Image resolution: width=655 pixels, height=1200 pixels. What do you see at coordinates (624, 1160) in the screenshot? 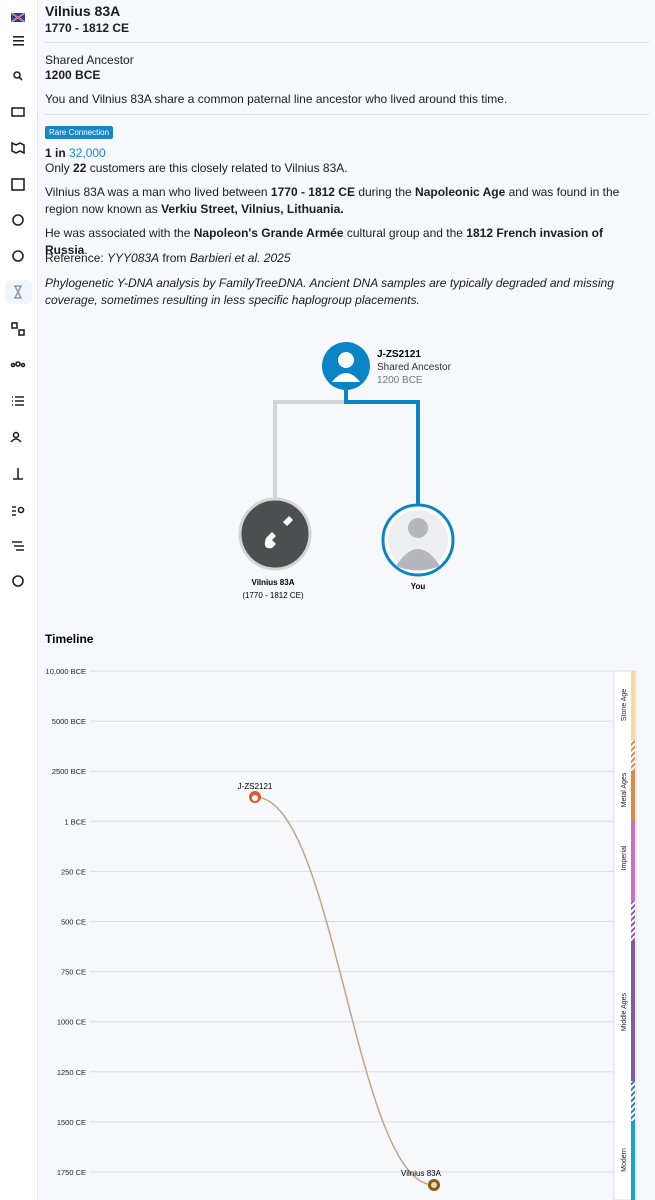
I see `era-label: Modern` at bounding box center [624, 1160].